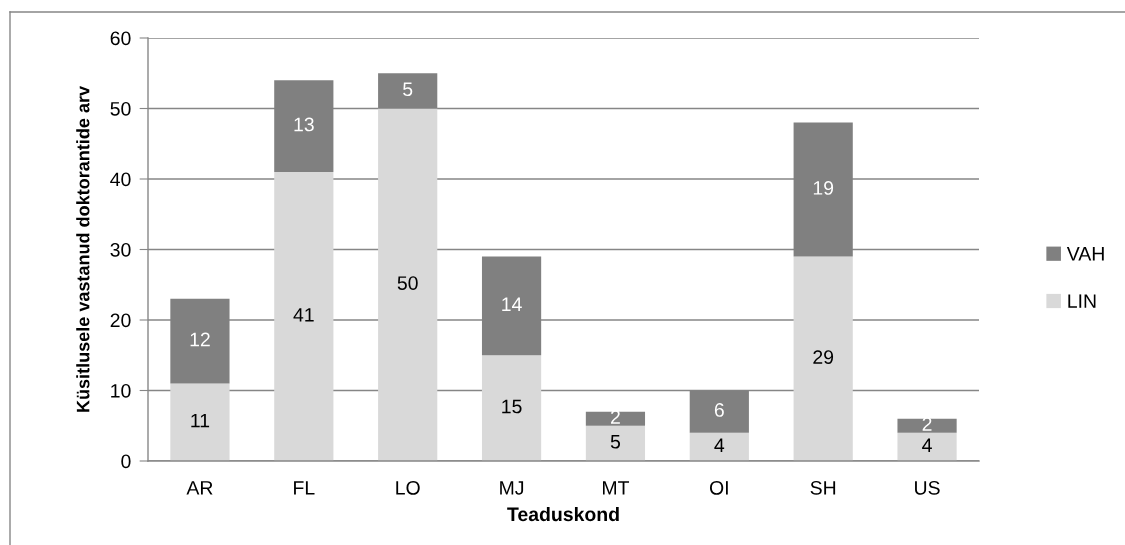 The height and width of the screenshot is (545, 1125). What do you see at coordinates (719, 410) in the screenshot?
I see `data-label: 6` at bounding box center [719, 410].